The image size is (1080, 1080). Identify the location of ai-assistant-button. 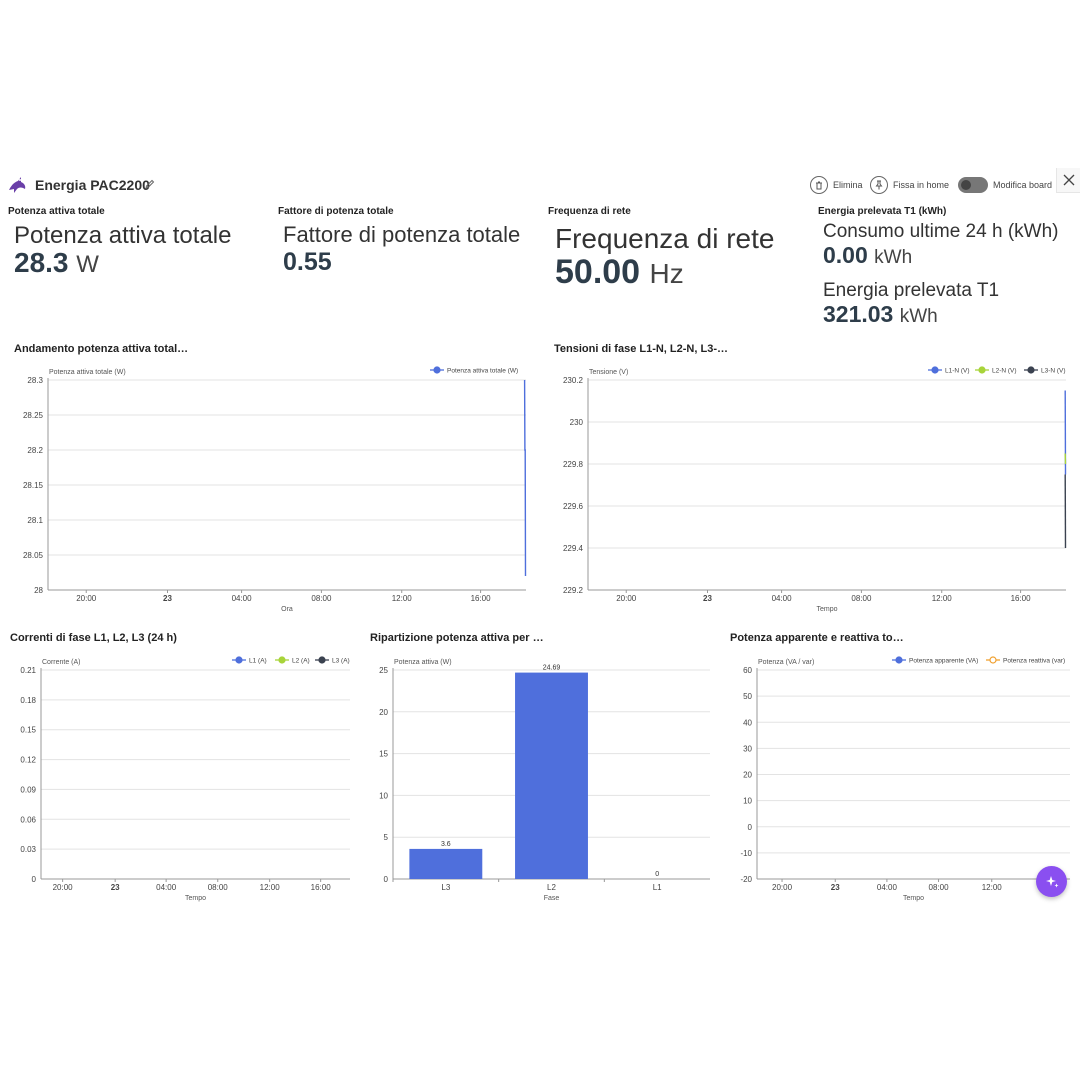
(1051, 881).